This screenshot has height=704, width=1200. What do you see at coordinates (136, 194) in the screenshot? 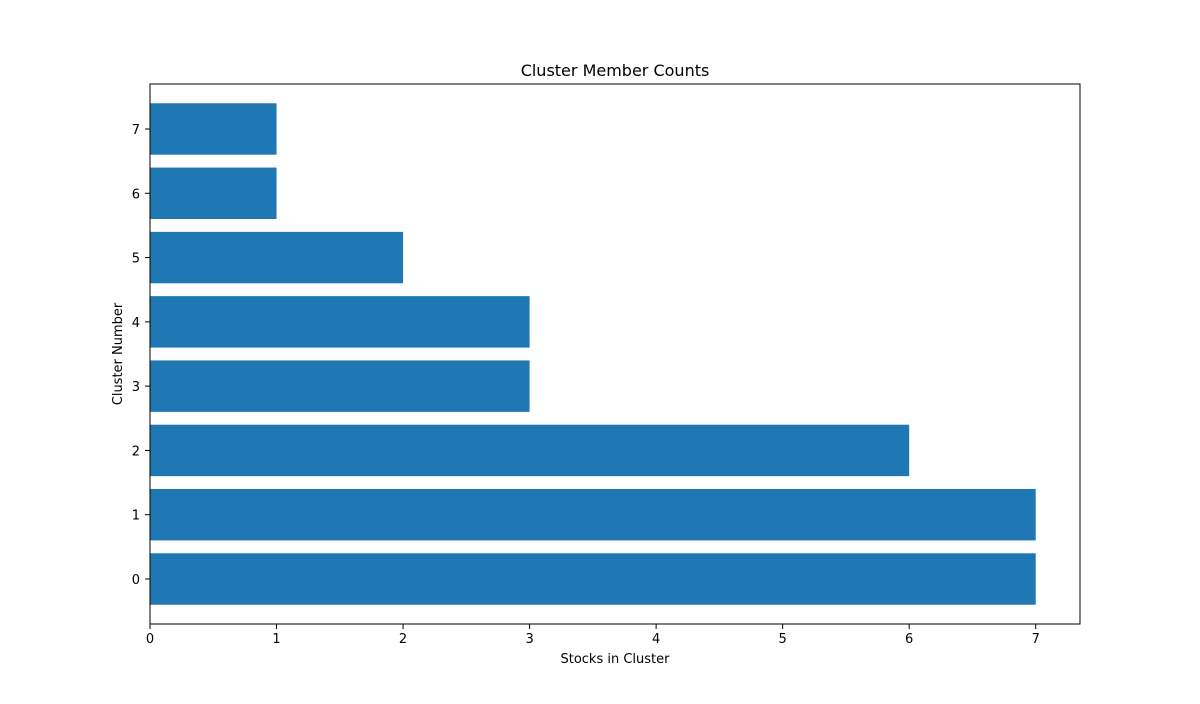
I see `y-tick-label-6: 6` at bounding box center [136, 194].